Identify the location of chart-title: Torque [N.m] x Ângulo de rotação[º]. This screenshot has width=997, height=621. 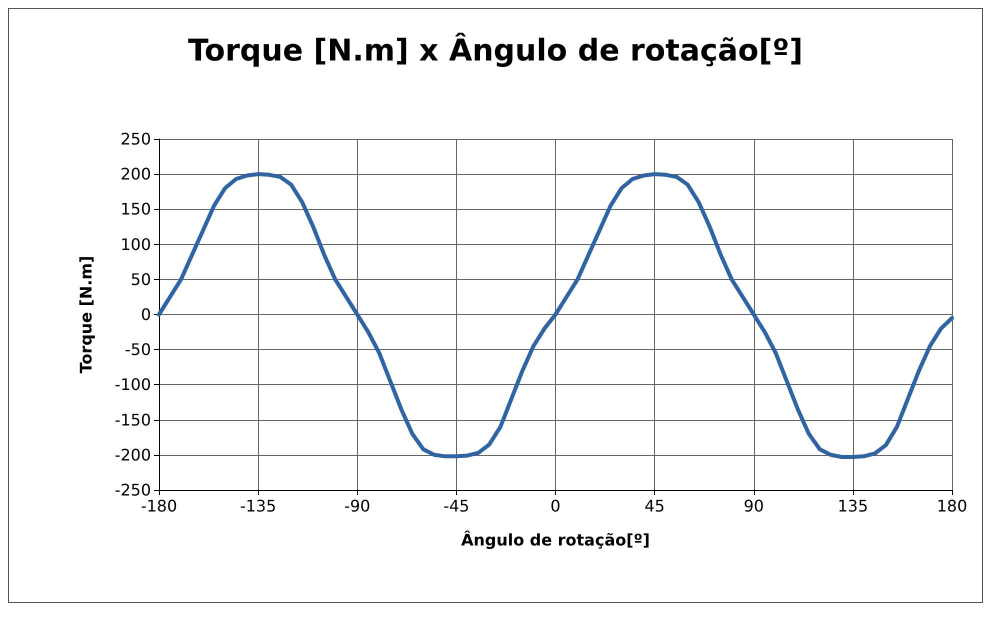
(495, 50).